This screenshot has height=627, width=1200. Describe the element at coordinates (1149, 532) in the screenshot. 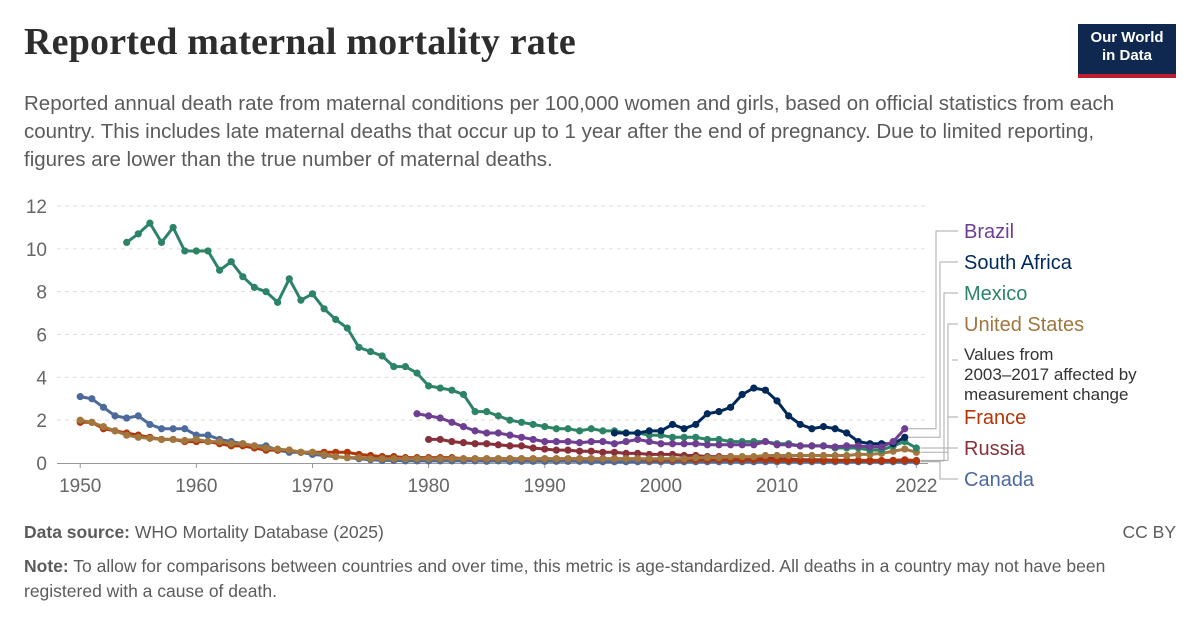

I see `license-link: CC BY` at that location.